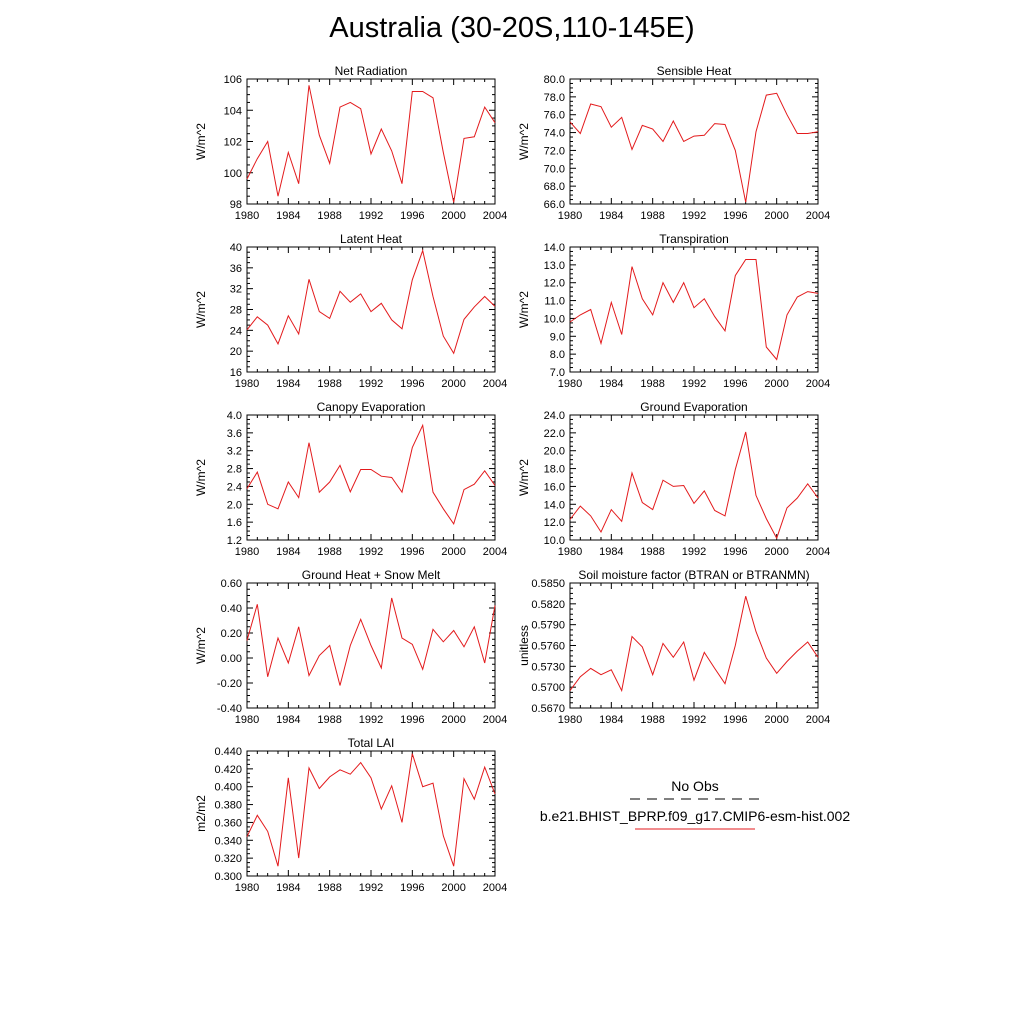 This screenshot has width=1024, height=1024. Describe the element at coordinates (371, 71) in the screenshot. I see `panel-title: Net Radiation` at that location.